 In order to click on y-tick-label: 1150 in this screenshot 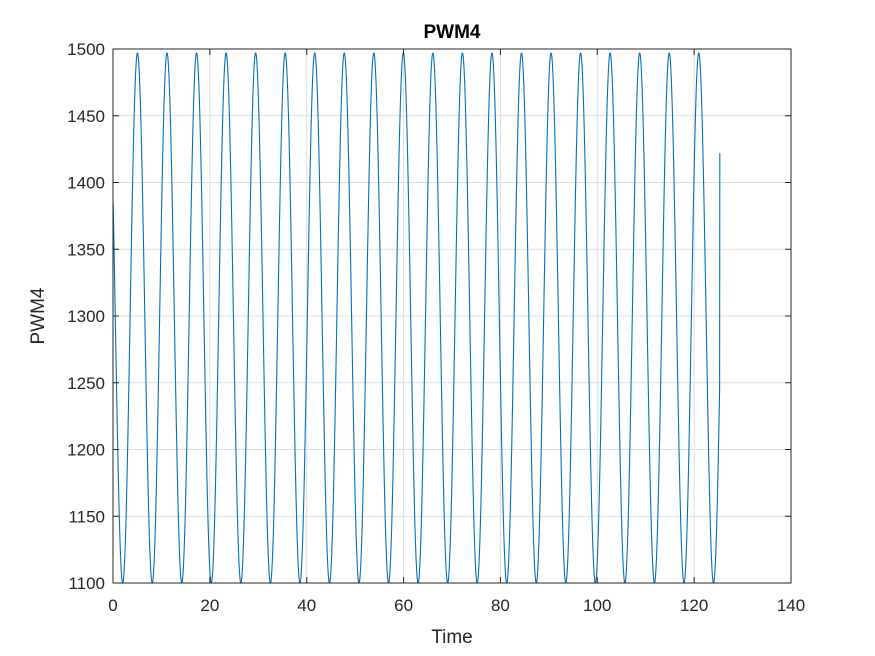, I will do `click(86, 516)`.